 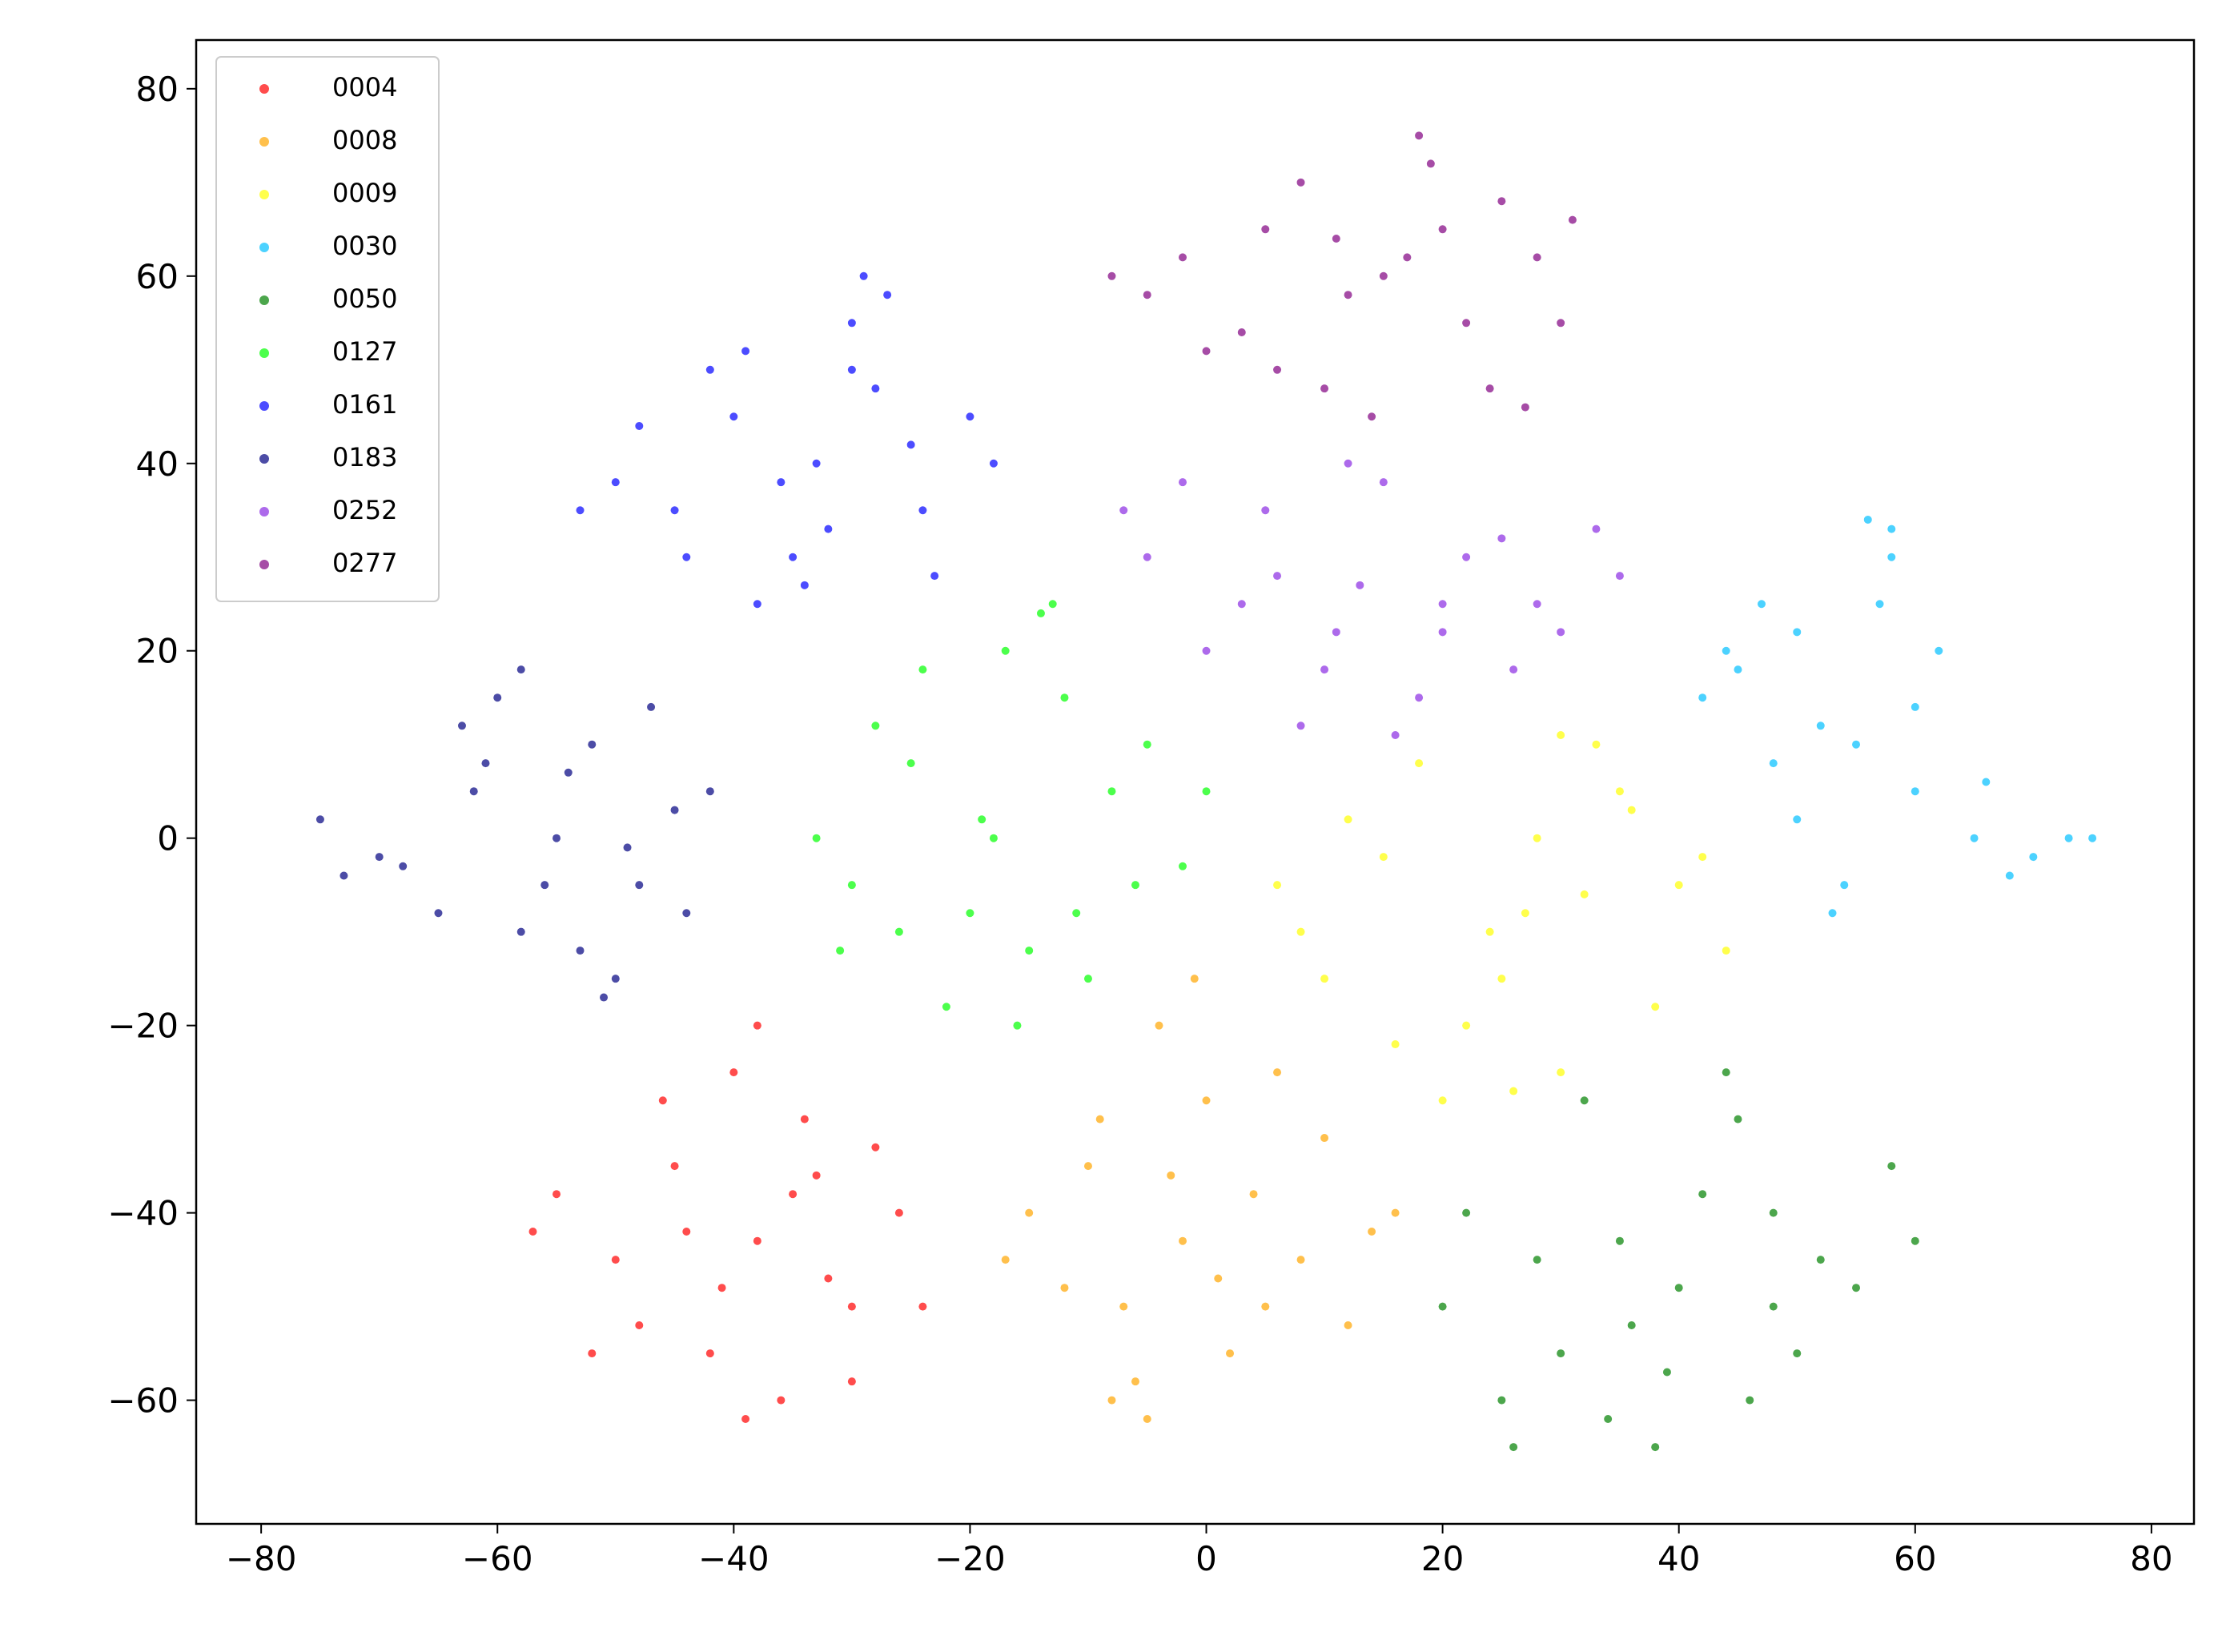 I want to click on legend-marker, so click(x=264, y=406).